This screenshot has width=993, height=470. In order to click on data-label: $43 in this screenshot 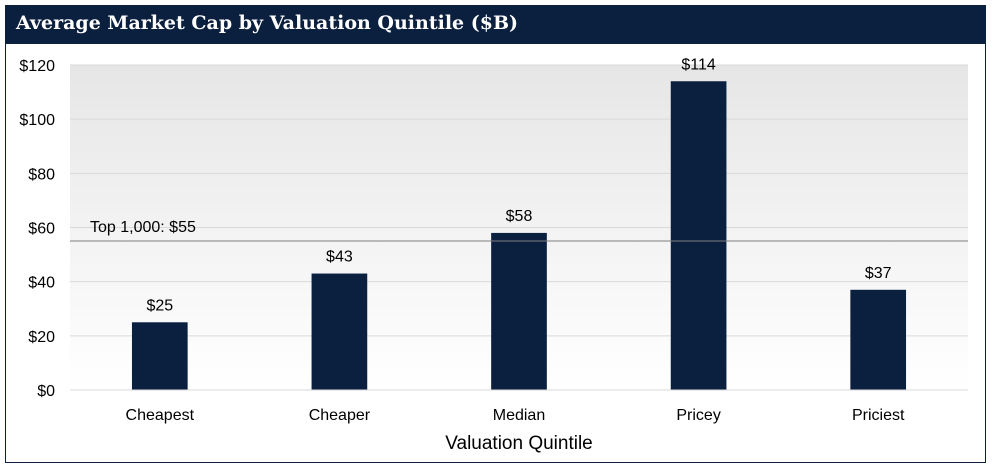, I will do `click(339, 257)`.